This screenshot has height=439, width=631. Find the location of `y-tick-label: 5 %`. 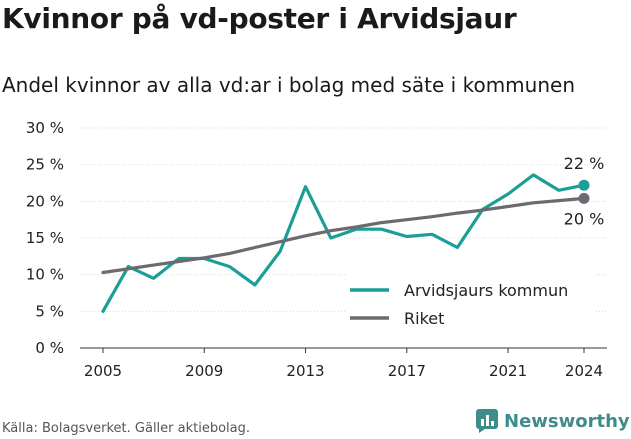

y-tick-label: 5 % is located at coordinates (49, 311).